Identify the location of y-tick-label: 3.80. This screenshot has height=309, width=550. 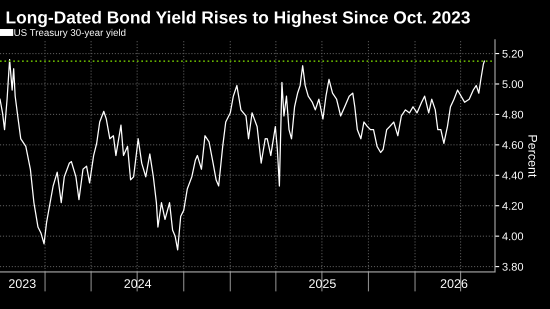
(513, 266).